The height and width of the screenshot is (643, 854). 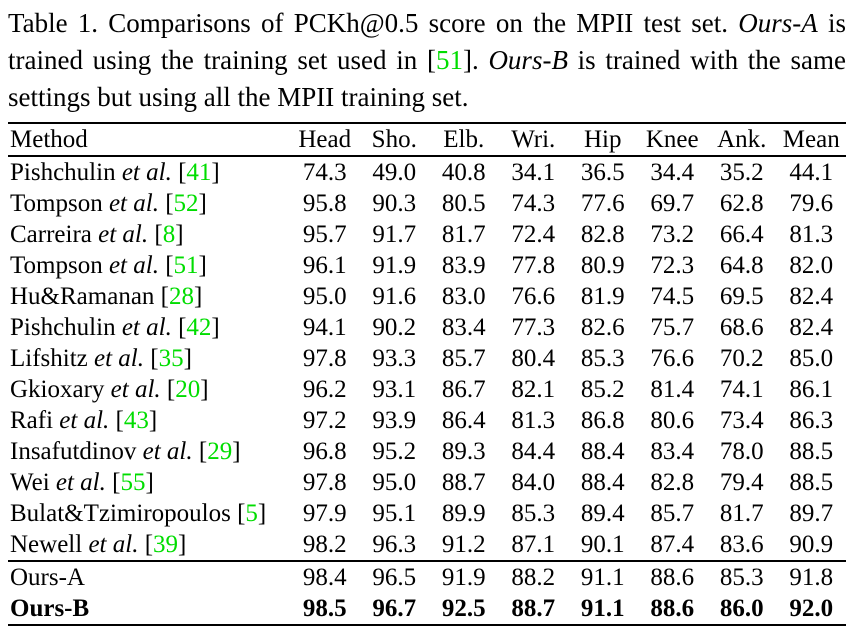 I want to click on score-cell: 91.9, so click(x=394, y=265).